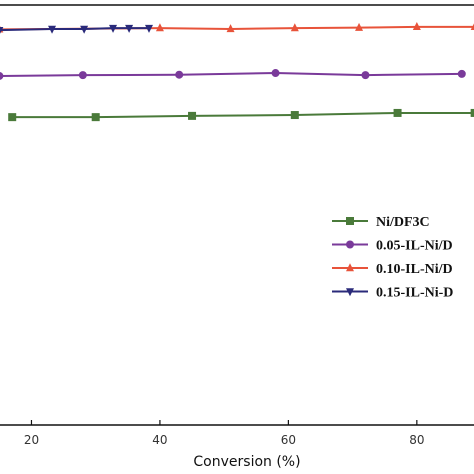  Describe the element at coordinates (31, 440) in the screenshot. I see `x-tick-label: 20` at that location.